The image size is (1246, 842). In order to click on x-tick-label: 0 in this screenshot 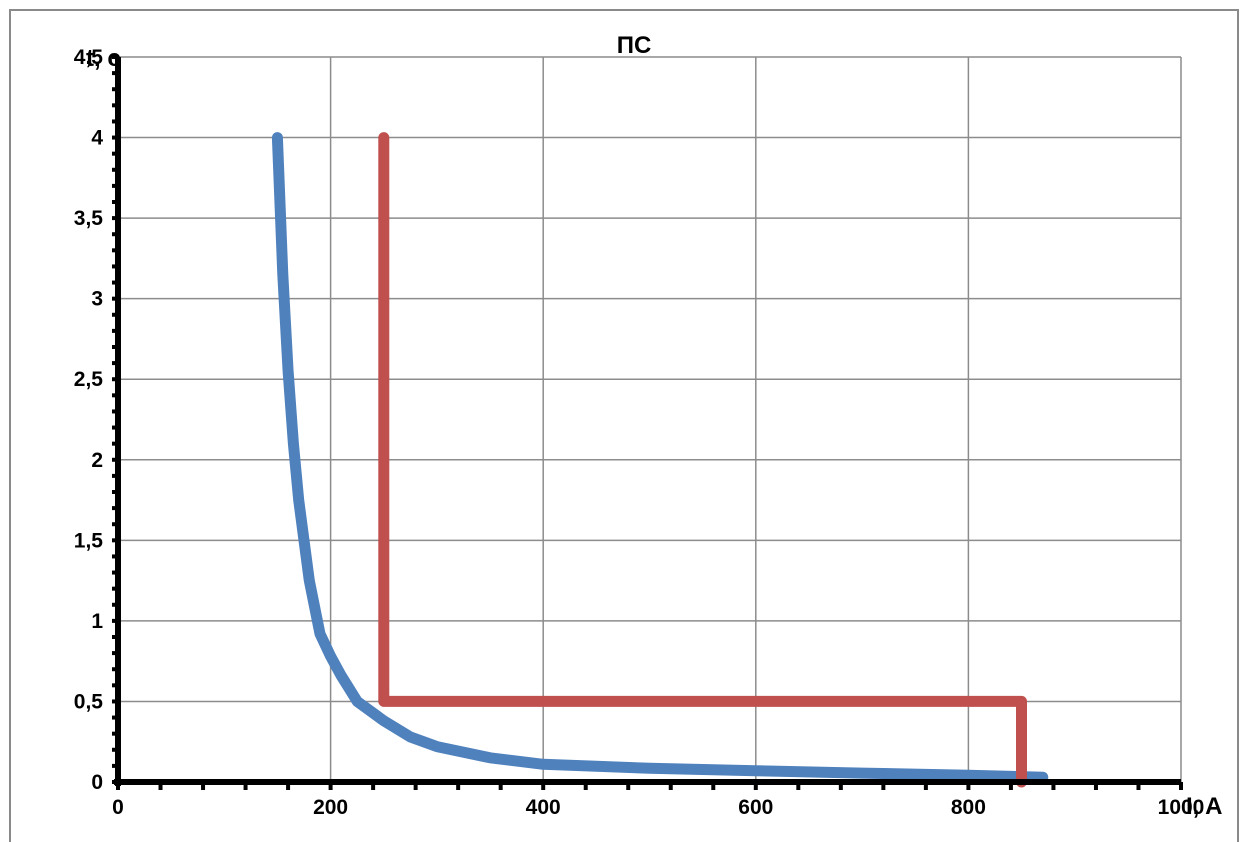, I will do `click(118, 807)`.